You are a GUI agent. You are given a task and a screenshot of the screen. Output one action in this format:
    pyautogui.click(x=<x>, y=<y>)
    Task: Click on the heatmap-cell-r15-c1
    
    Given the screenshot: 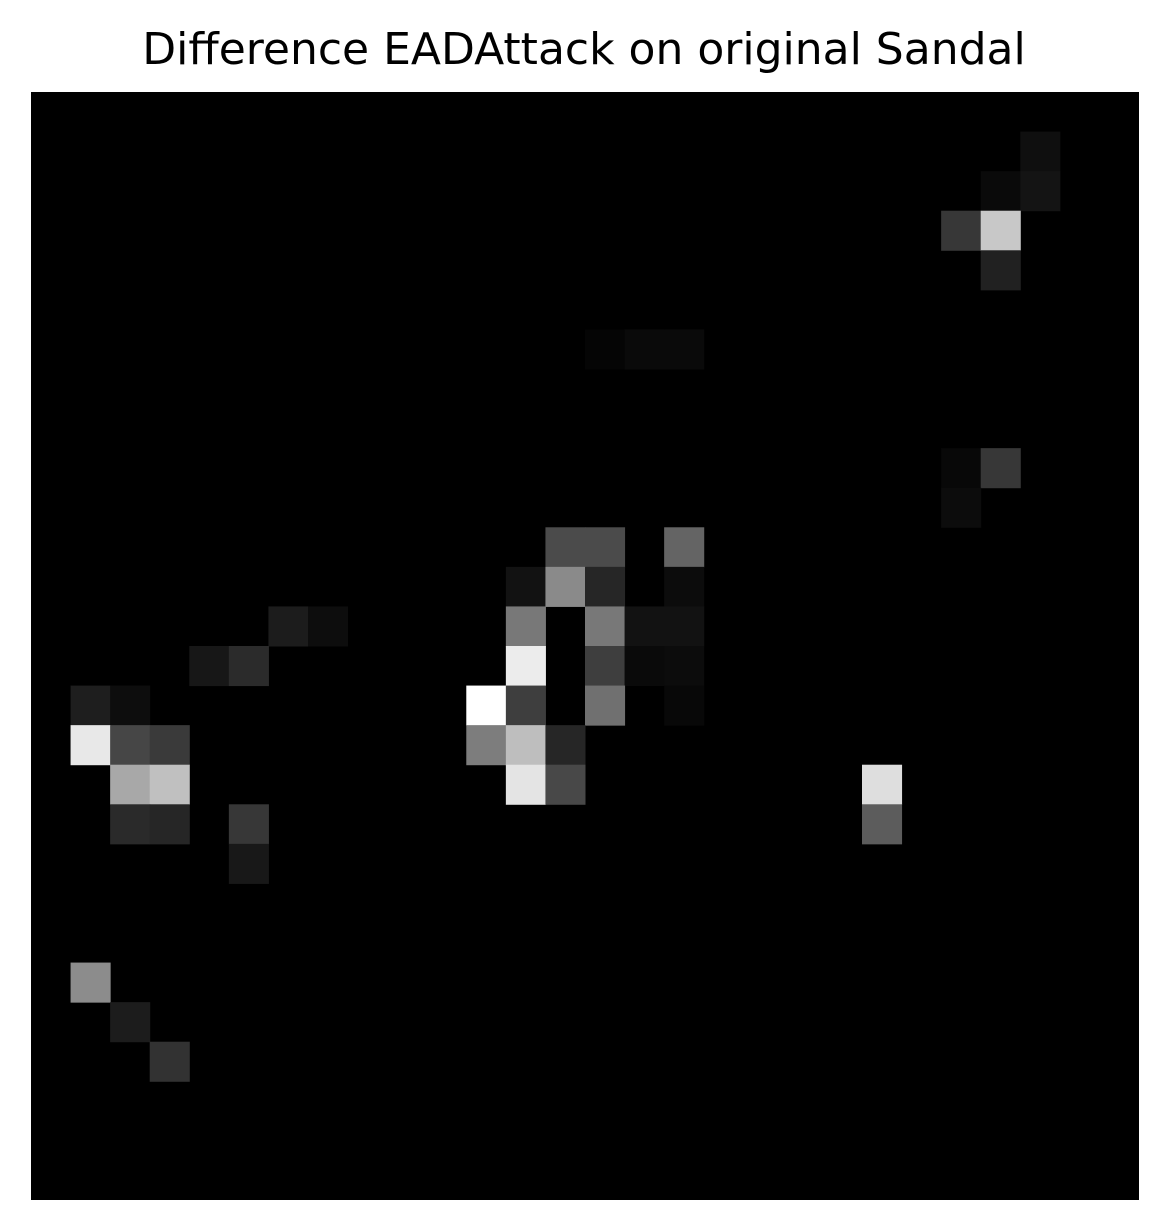 What is the action you would take?
    pyautogui.click(x=90, y=705)
    